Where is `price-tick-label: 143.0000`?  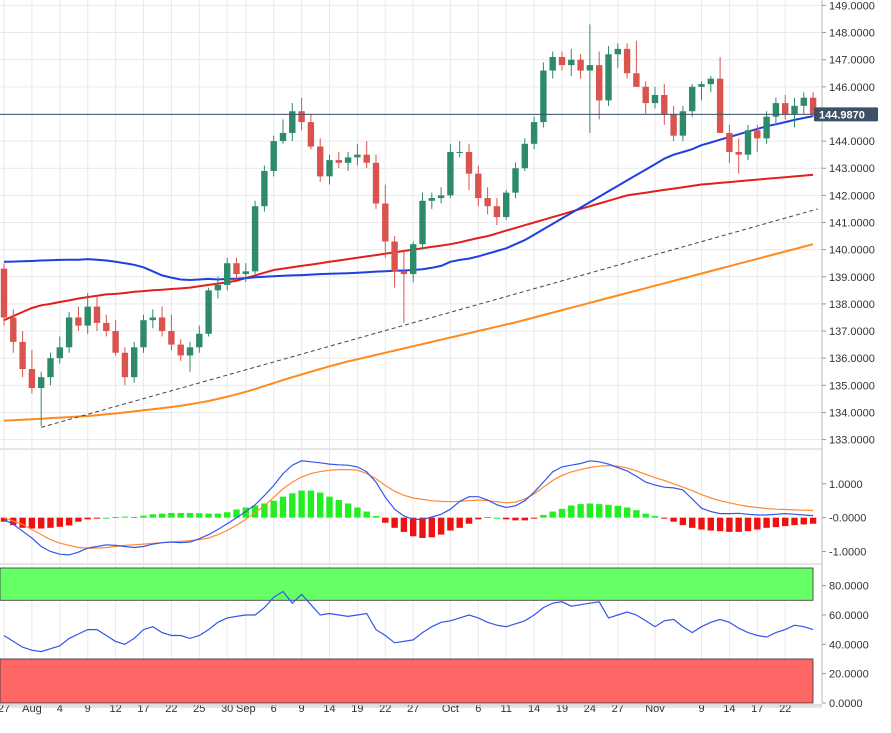
price-tick-label: 143.0000 is located at coordinates (852, 169).